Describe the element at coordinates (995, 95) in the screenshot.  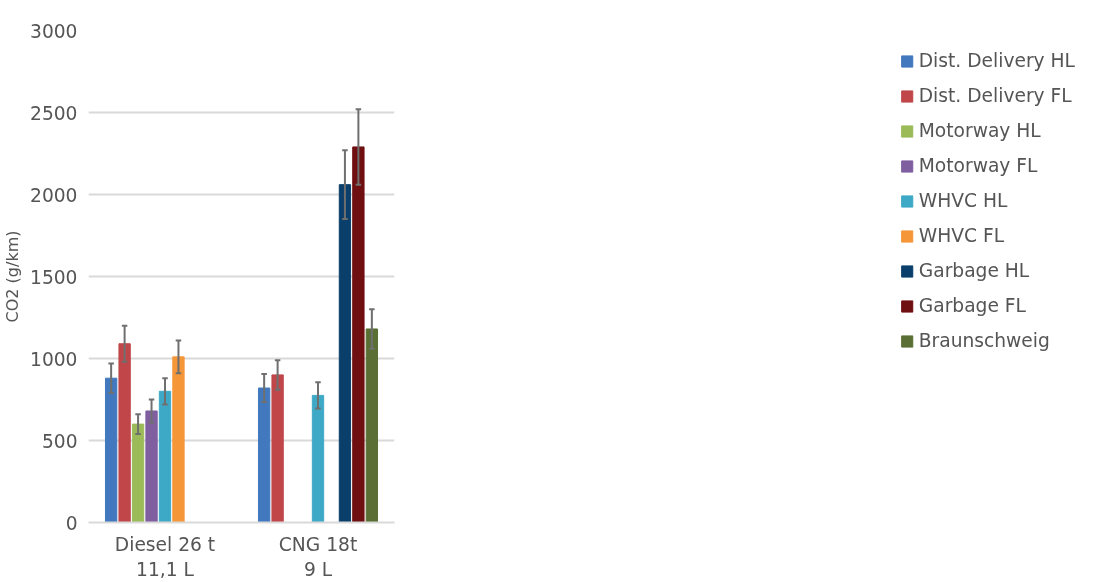
I see `legend-label: Dist. Delivery FL` at that location.